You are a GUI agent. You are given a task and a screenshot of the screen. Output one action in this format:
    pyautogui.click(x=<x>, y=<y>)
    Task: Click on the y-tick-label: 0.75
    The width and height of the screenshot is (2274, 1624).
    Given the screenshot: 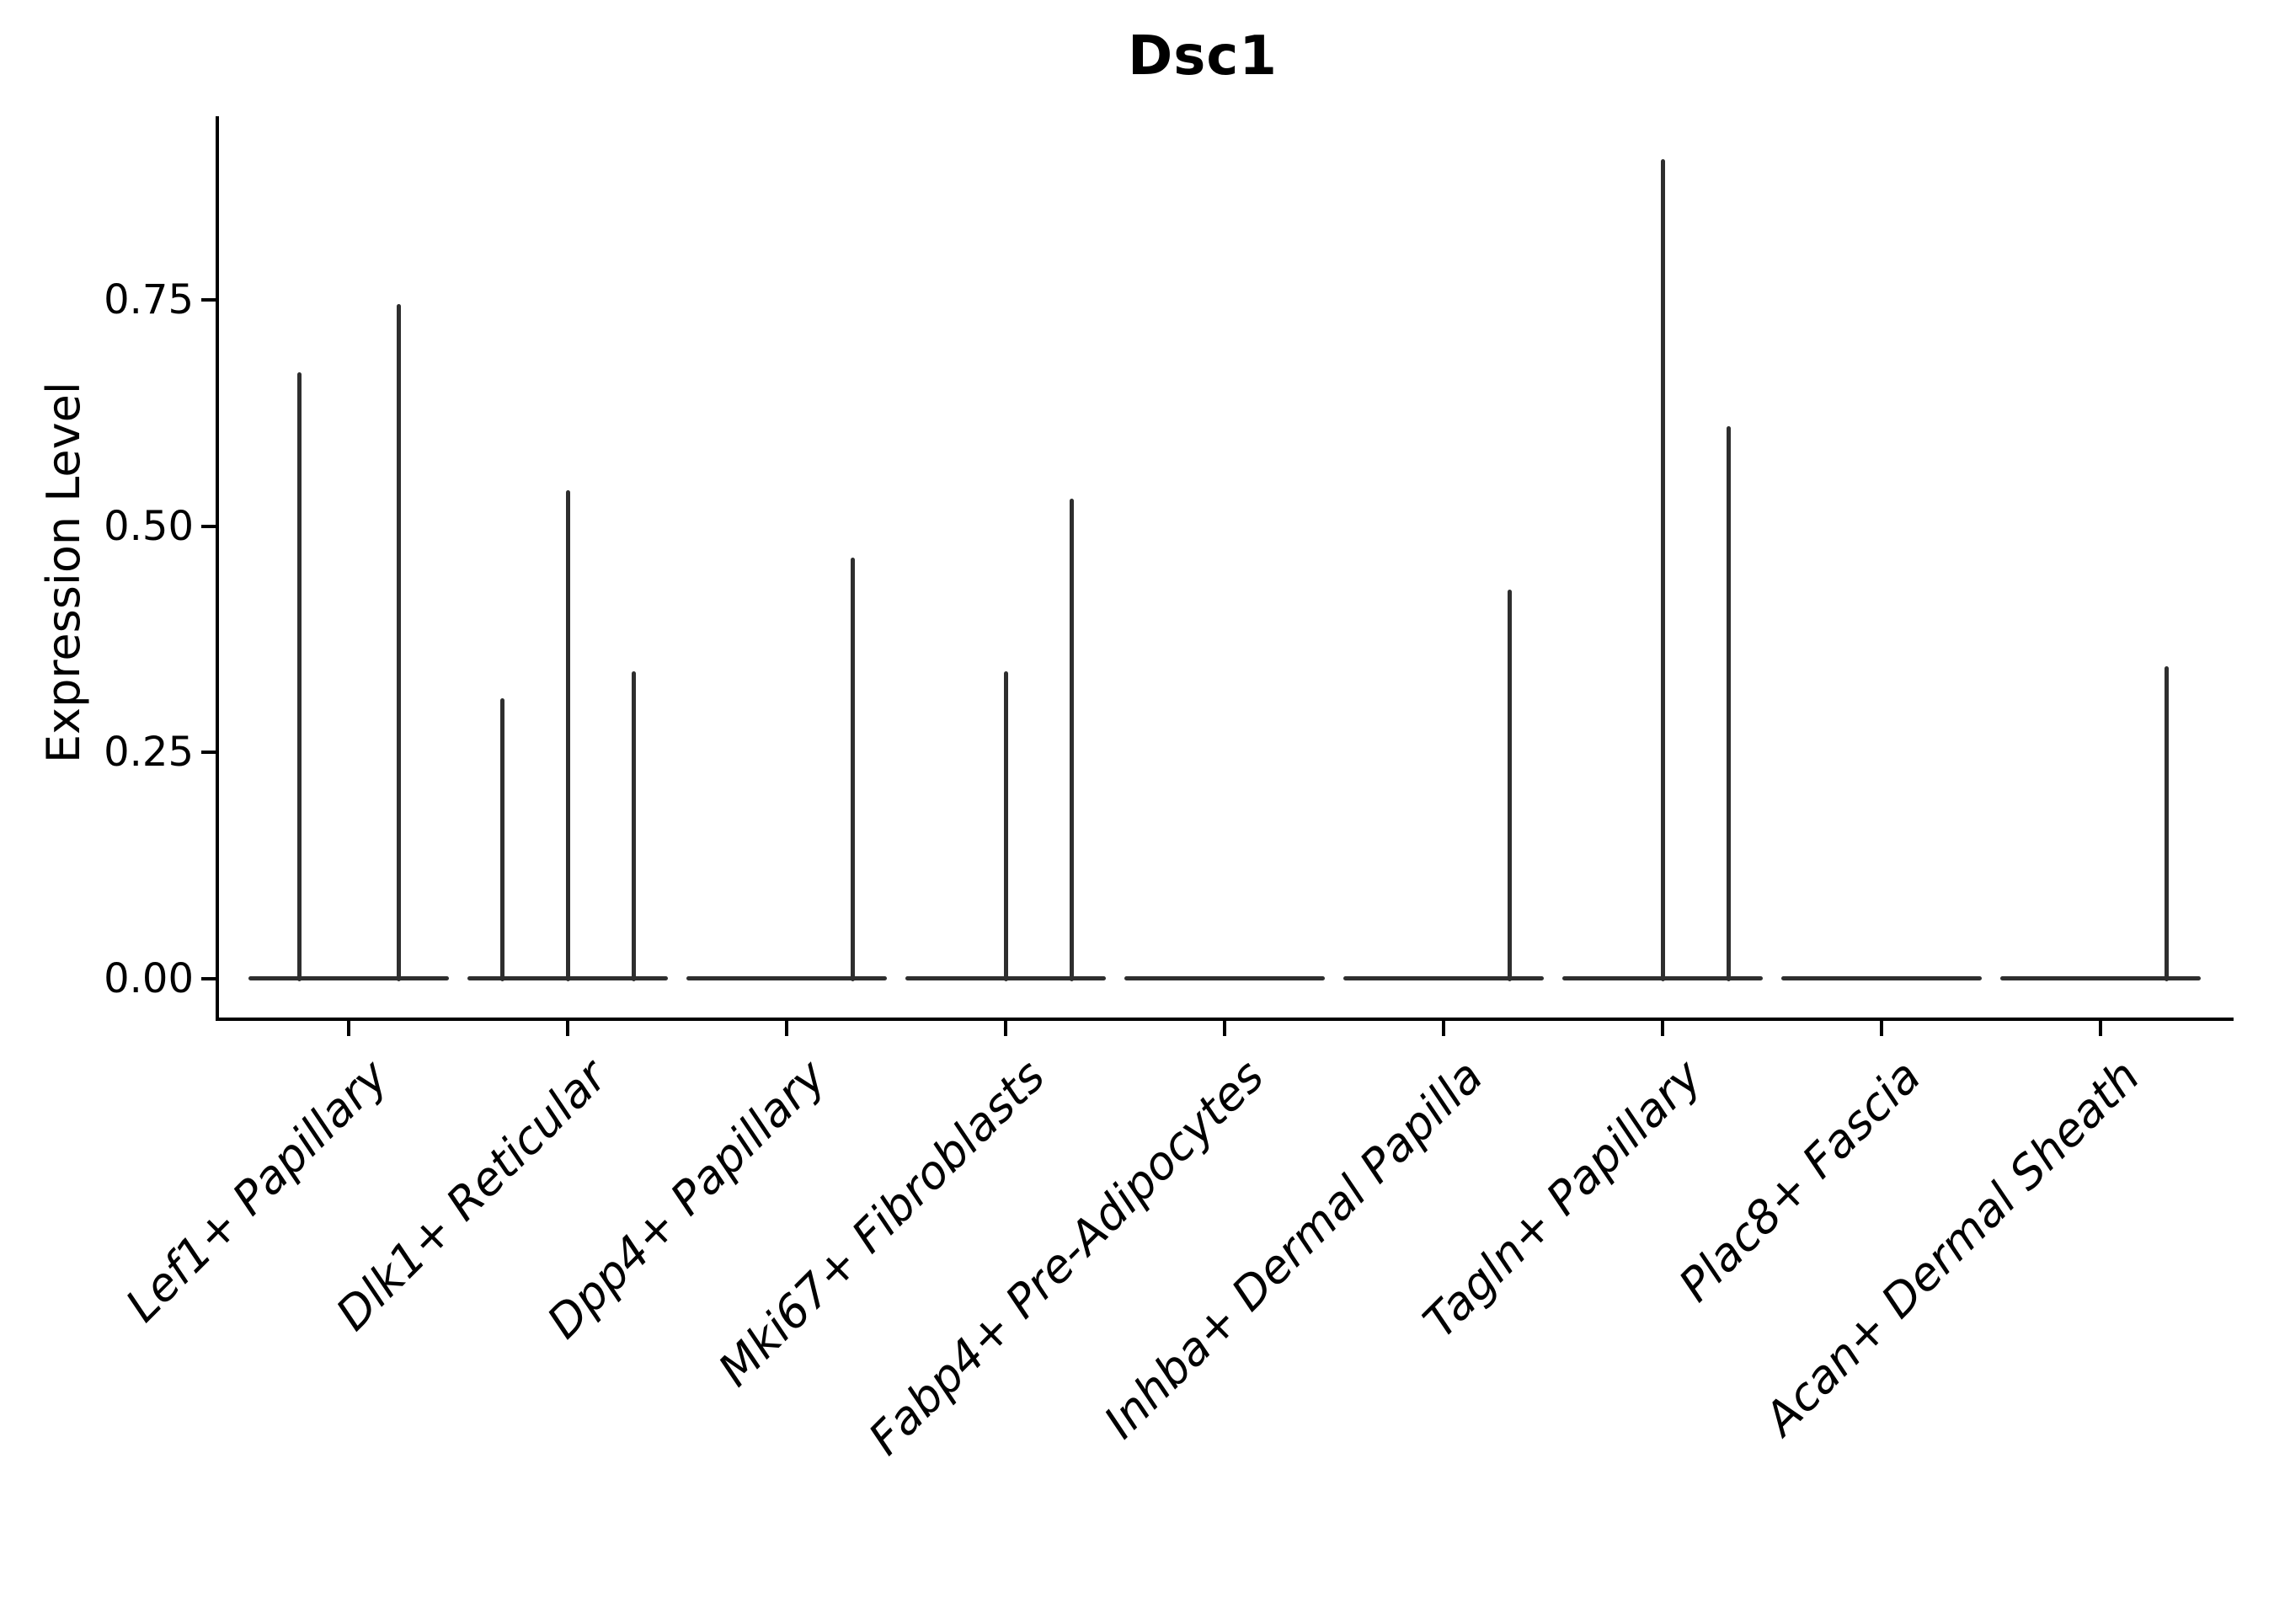 What is the action you would take?
    pyautogui.click(x=149, y=299)
    